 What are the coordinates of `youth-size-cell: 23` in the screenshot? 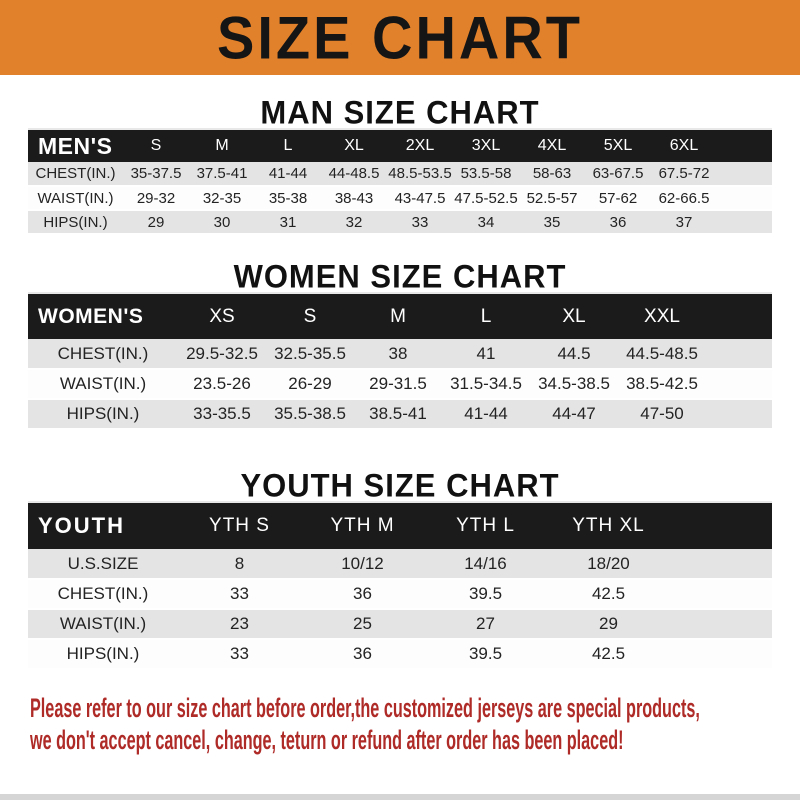 It's located at (239, 624).